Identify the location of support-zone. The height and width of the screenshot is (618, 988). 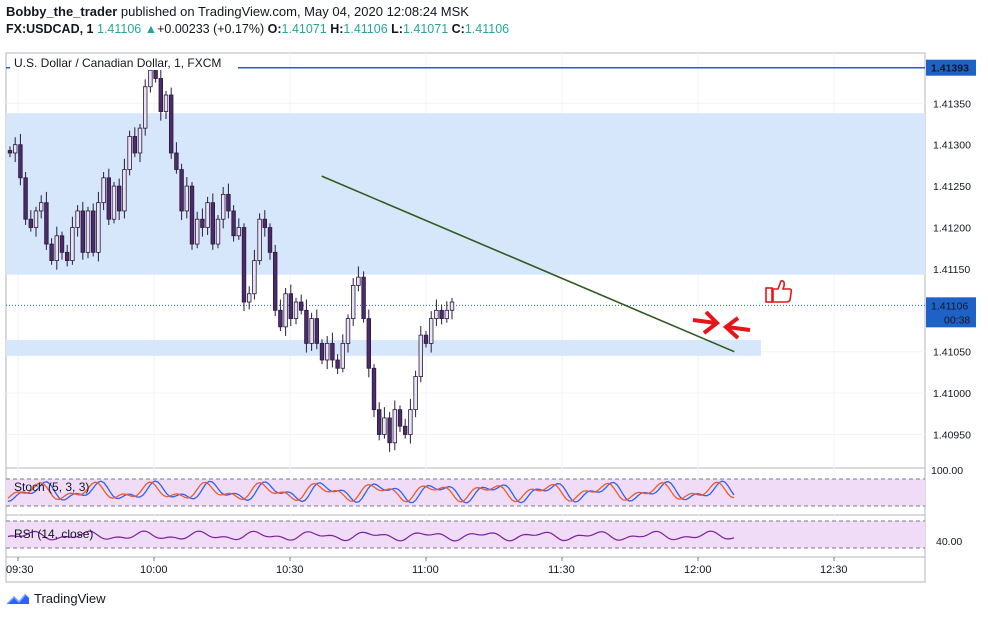
(383, 348).